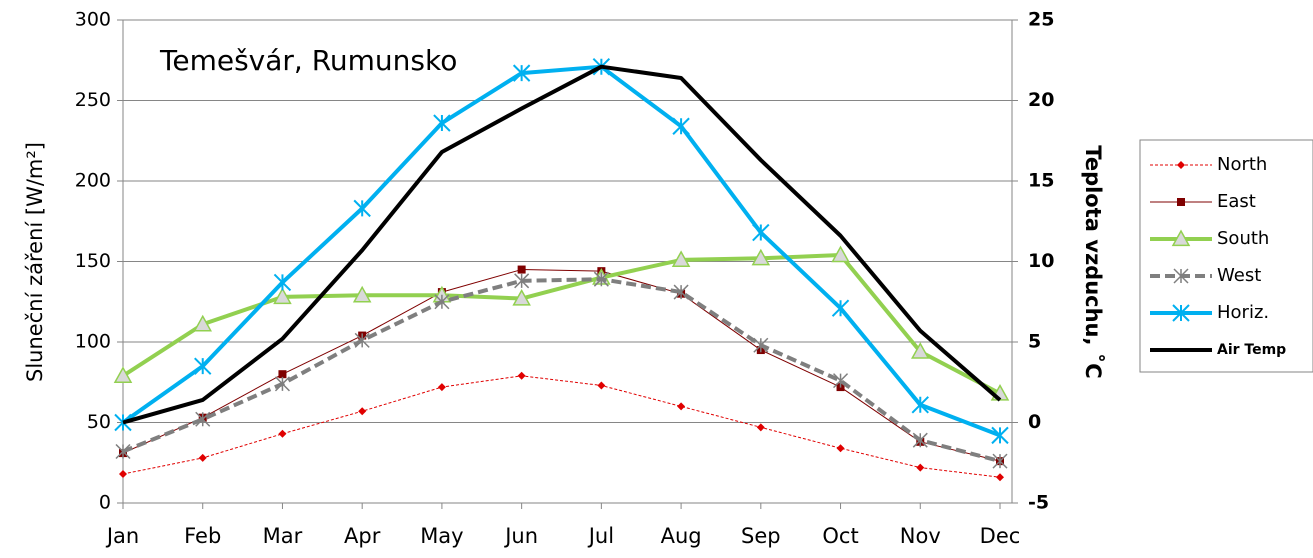 The width and height of the screenshot is (1313, 558). Describe the element at coordinates (1000, 536) in the screenshot. I see `x-tick-label: Dec` at that location.